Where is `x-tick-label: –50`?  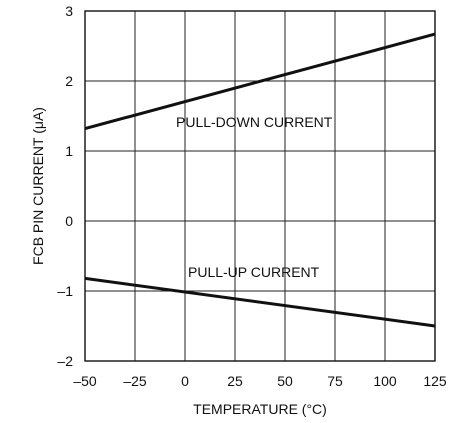
x-tick-label: –50 is located at coordinates (85, 381).